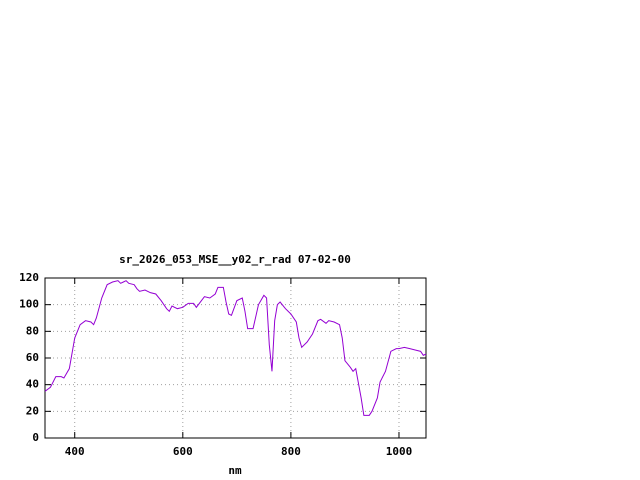 The width and height of the screenshot is (640, 480). What do you see at coordinates (291, 451) in the screenshot?
I see `x-tick-label: 800` at bounding box center [291, 451].